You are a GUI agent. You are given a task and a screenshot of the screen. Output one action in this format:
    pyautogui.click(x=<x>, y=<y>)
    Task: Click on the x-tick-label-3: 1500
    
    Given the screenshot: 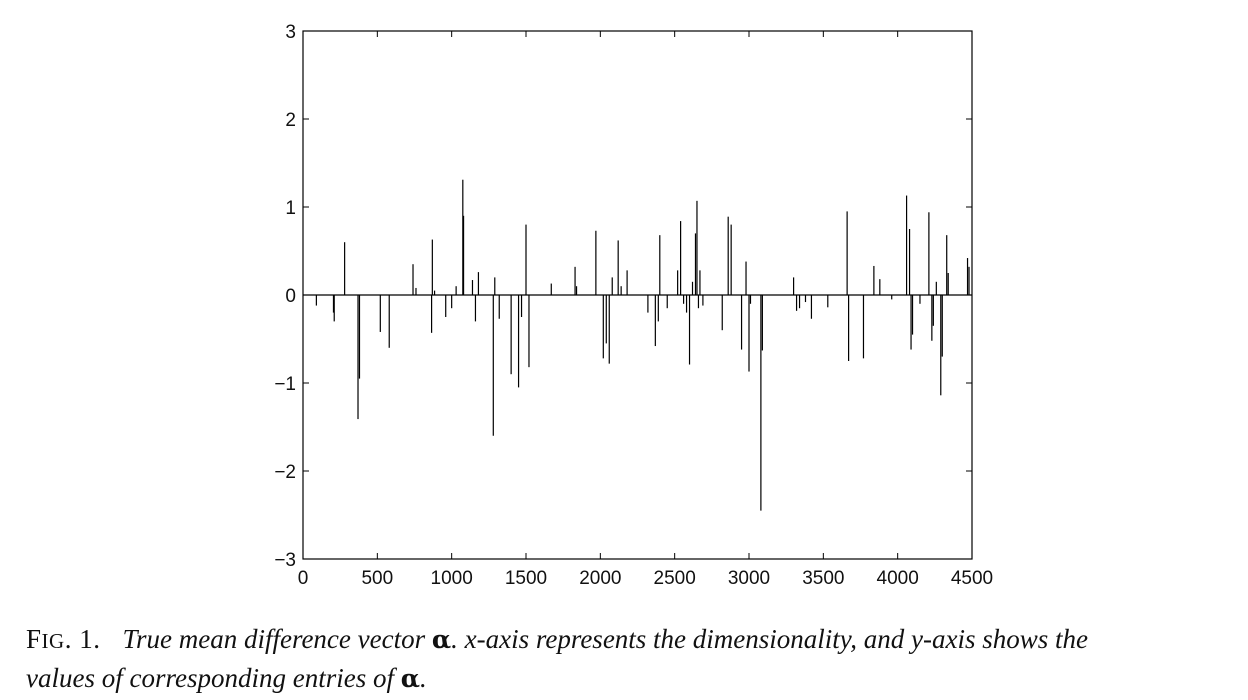 What is the action you would take?
    pyautogui.click(x=526, y=578)
    